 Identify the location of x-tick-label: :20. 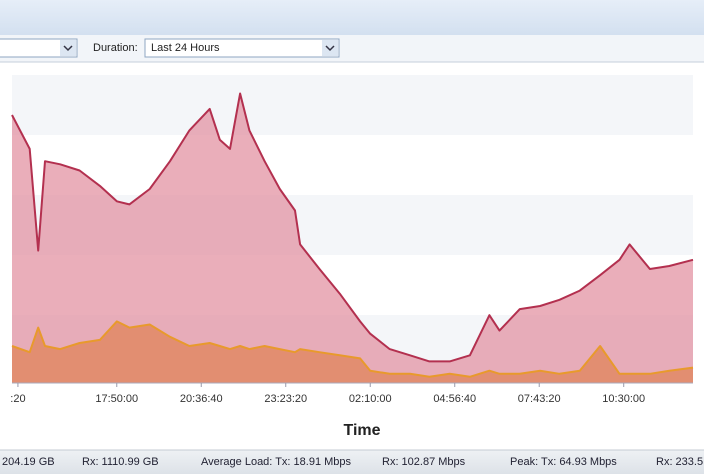
(17, 399).